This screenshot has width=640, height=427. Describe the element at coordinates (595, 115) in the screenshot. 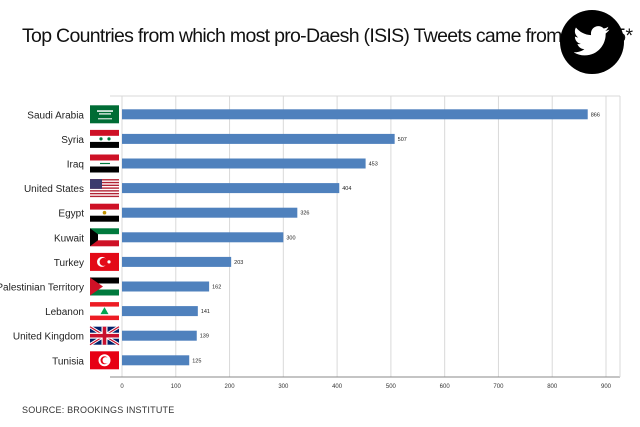

I see `bar-value-label: 866` at that location.